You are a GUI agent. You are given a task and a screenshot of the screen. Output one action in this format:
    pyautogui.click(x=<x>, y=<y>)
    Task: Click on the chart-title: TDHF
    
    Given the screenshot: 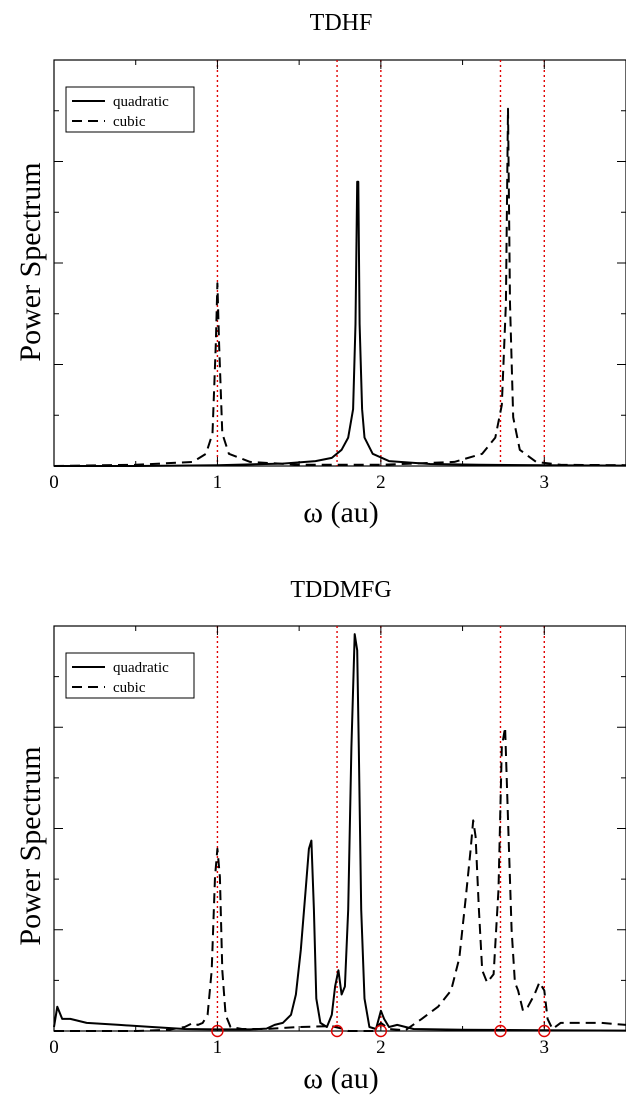 What is the action you would take?
    pyautogui.click(x=341, y=23)
    